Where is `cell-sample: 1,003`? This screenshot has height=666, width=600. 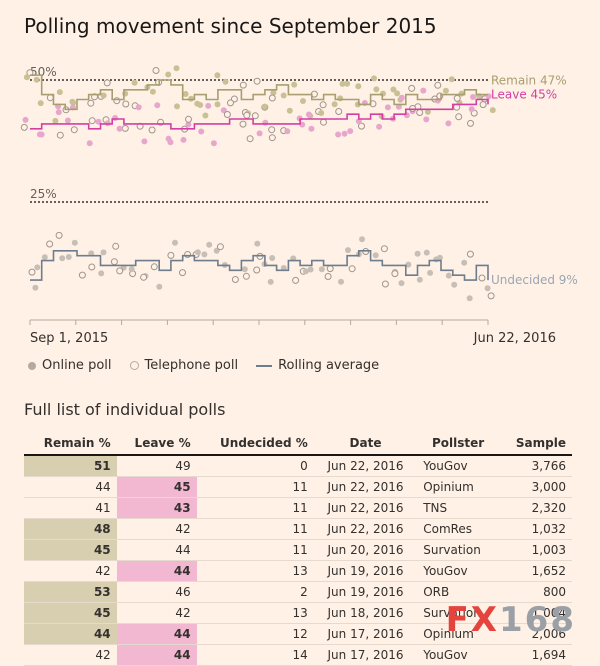 cell-sample: 1,003 is located at coordinates (535, 550).